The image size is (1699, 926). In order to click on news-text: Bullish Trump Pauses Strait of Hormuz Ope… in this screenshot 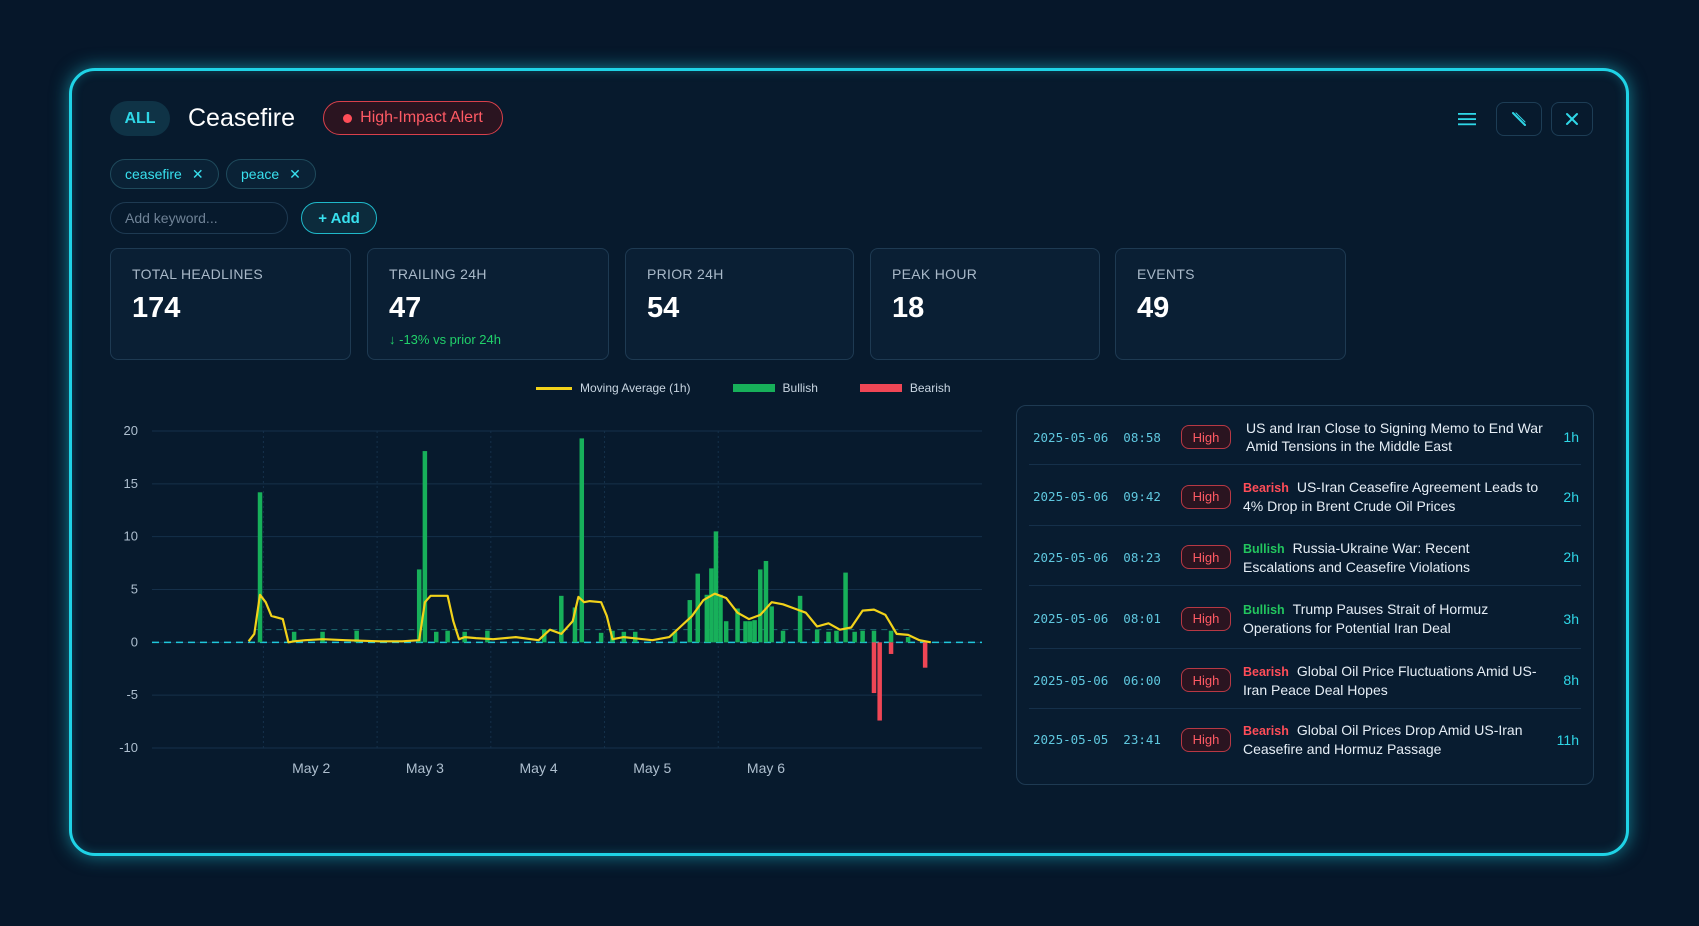, I will do `click(1393, 618)`.